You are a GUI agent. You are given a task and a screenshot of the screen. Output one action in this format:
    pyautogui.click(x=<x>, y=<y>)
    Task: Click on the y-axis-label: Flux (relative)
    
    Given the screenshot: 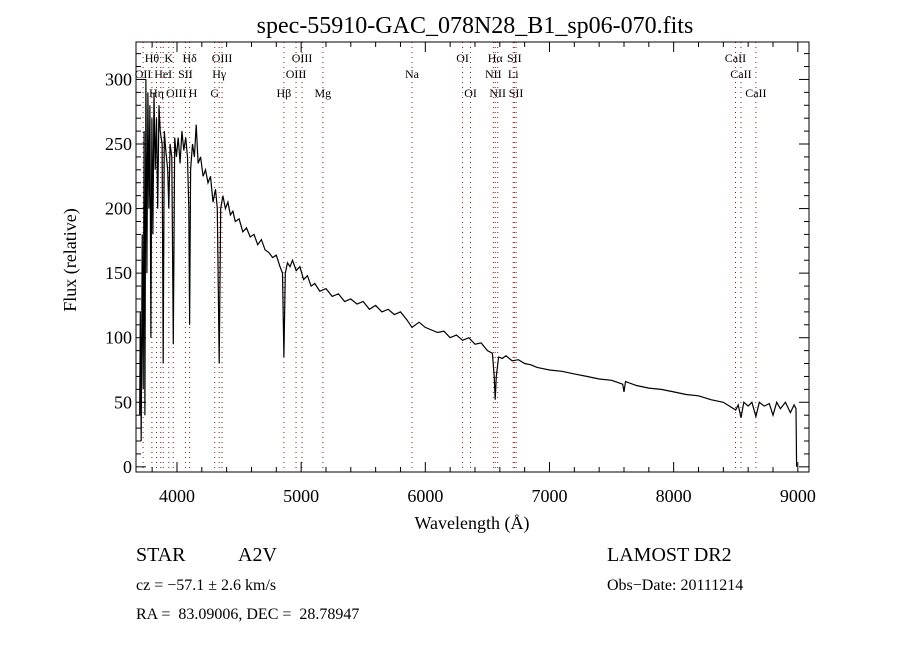 What is the action you would take?
    pyautogui.click(x=70, y=259)
    